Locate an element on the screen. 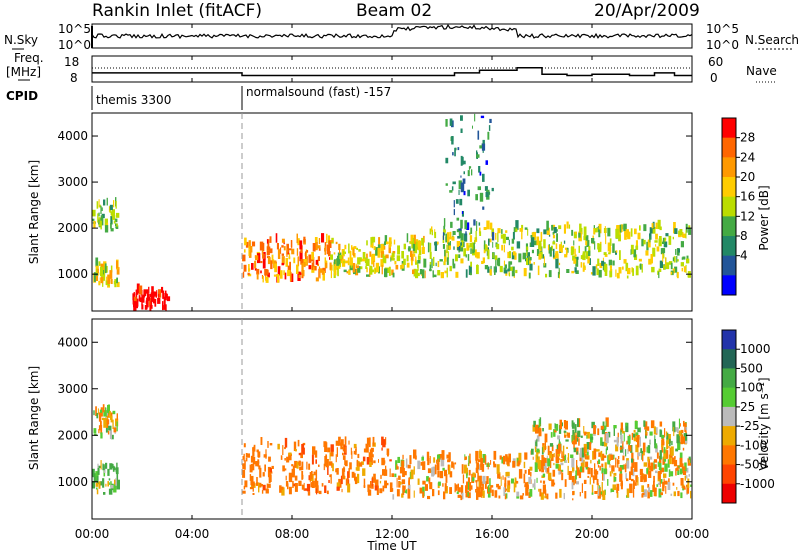  colorbar-tick-label: -25 is located at coordinates (750, 426).